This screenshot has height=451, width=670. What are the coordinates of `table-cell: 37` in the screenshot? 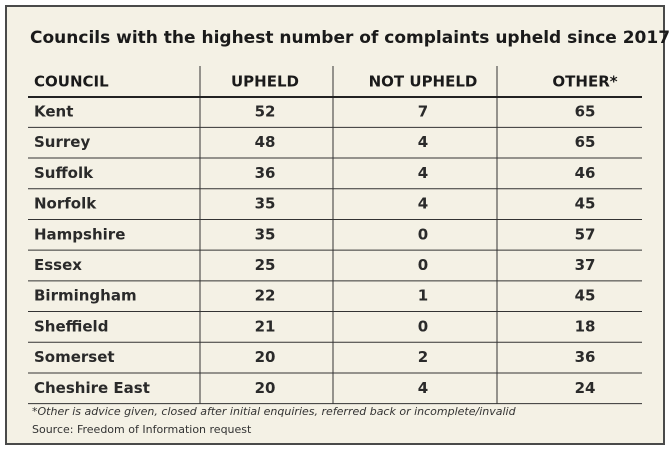 It's located at (585, 265).